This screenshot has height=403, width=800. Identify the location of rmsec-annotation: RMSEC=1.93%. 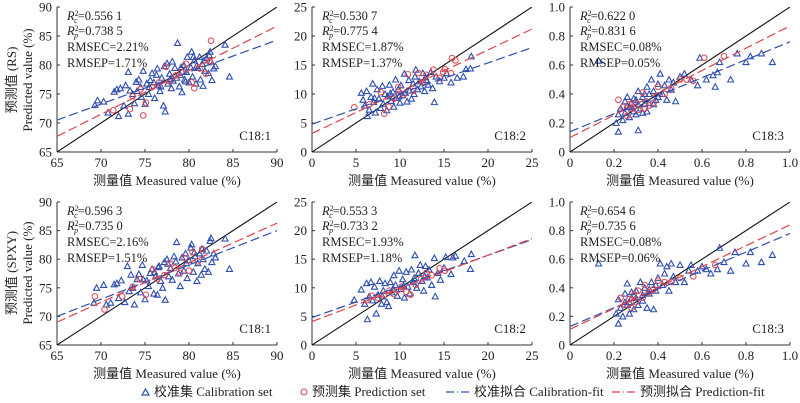
(363, 242).